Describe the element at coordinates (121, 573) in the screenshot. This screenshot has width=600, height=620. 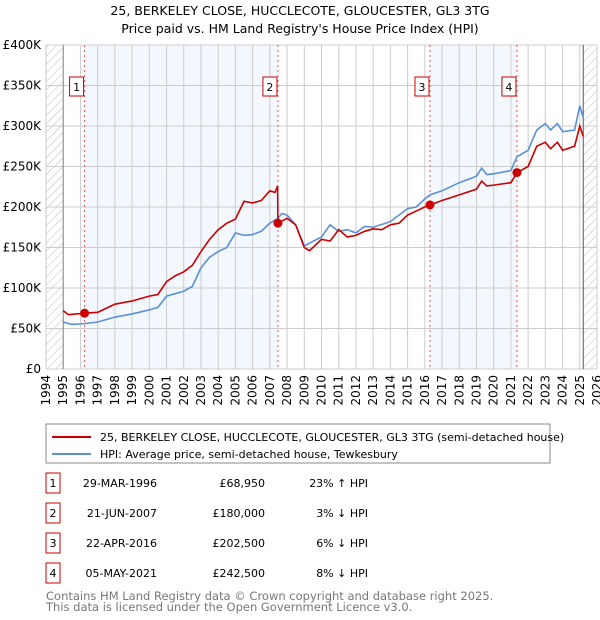
I see `sale-date: 05-MAY-2021` at that location.